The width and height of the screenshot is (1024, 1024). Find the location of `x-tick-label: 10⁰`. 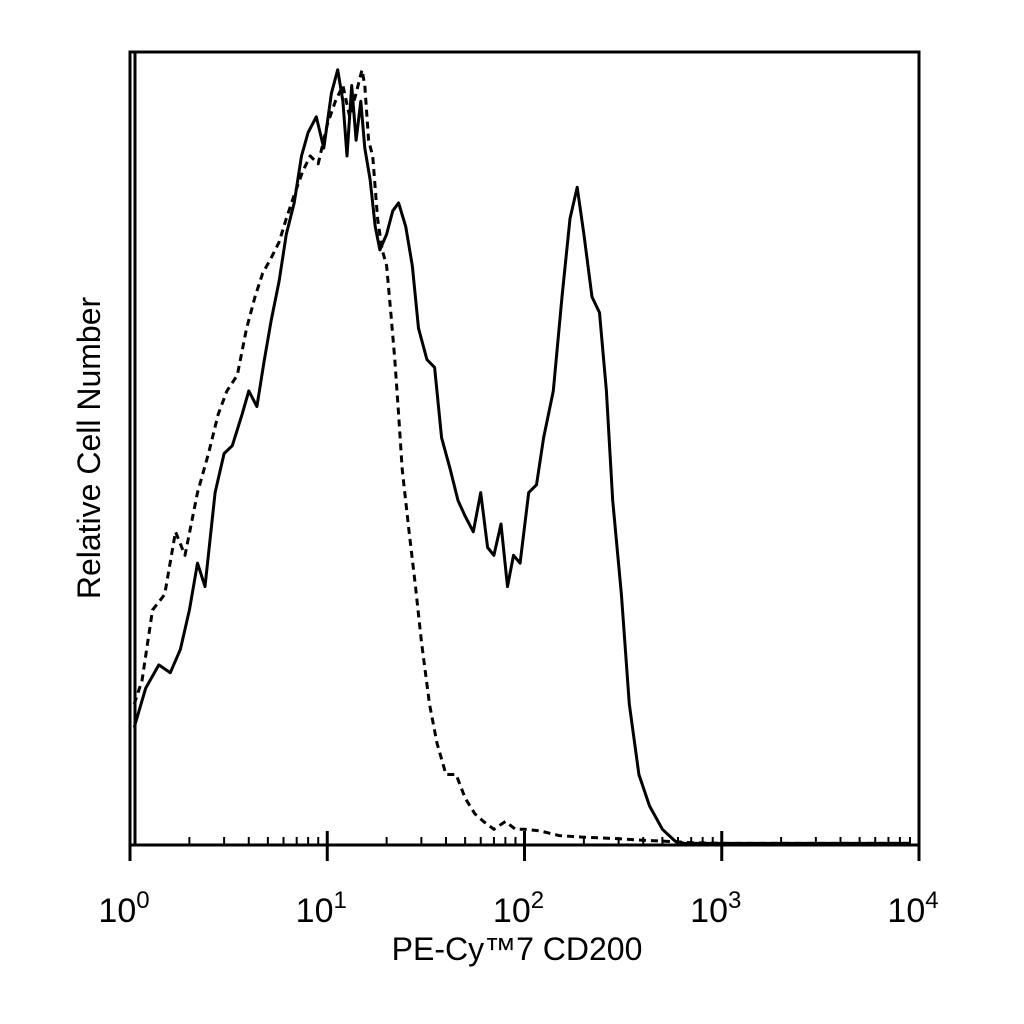

x-tick-label: 10⁰ is located at coordinates (123, 908).